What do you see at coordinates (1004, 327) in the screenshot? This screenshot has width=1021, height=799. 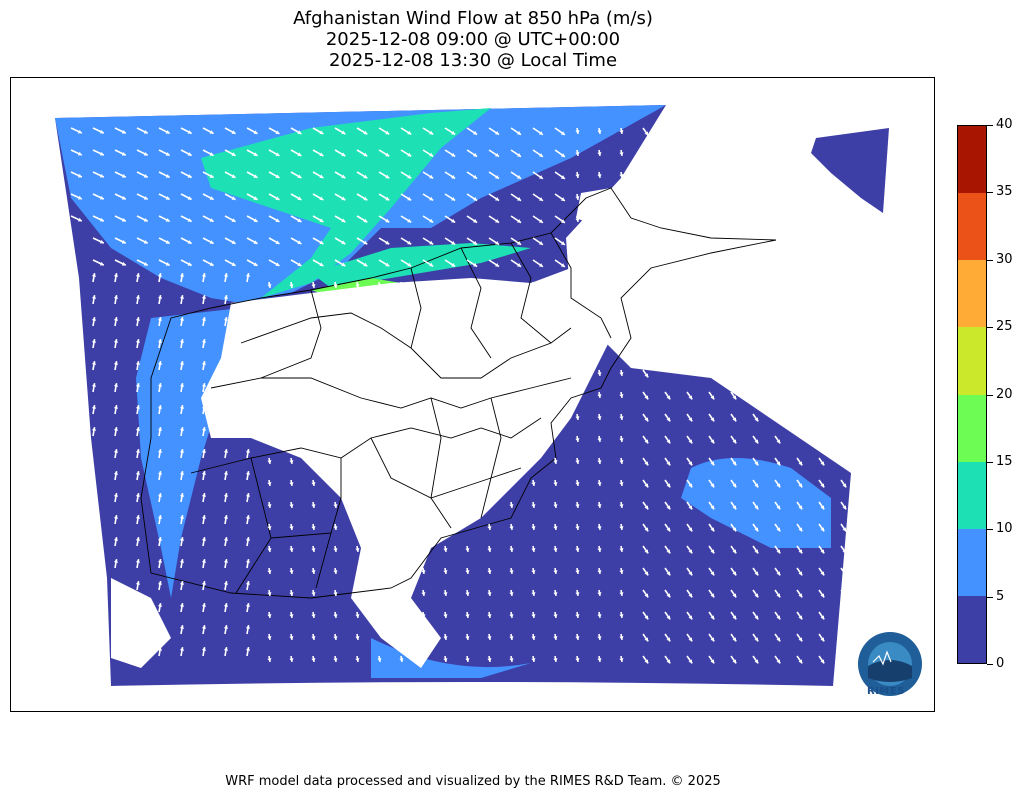 I see `colorbar-tick-label: 25` at bounding box center [1004, 327].